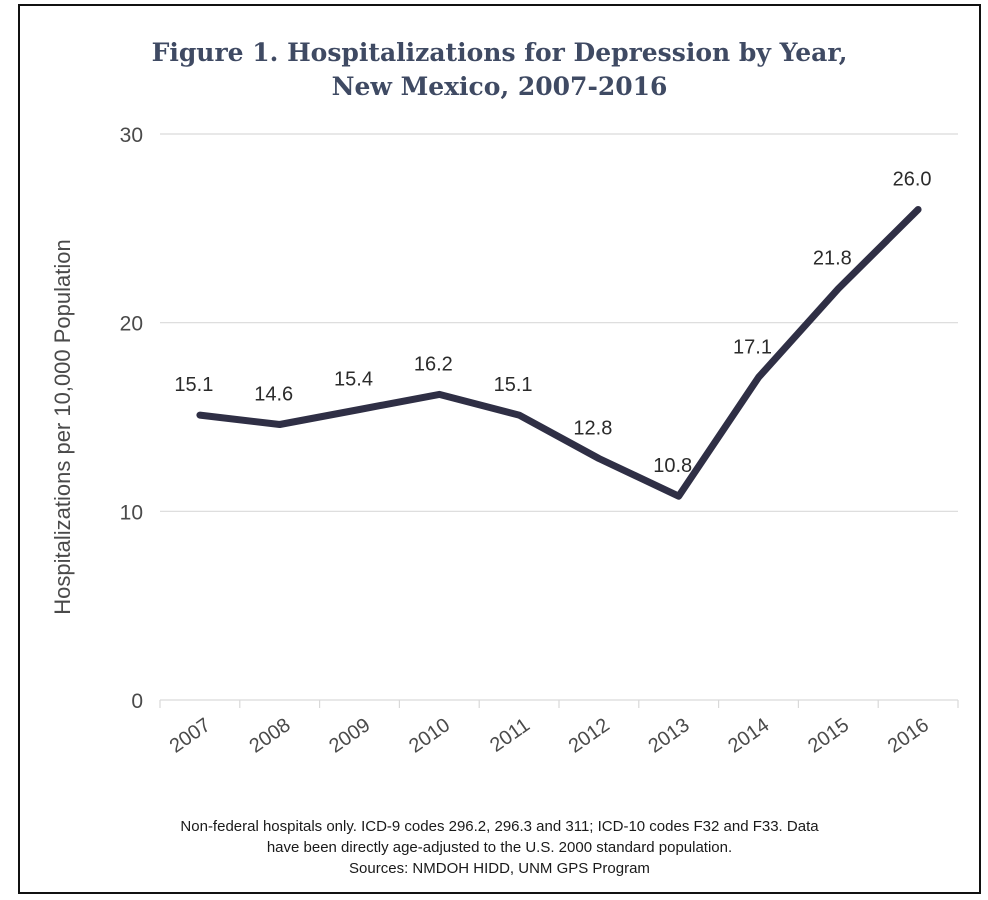  Describe the element at coordinates (349, 736) in the screenshot. I see `x-tick-label: 2009` at that location.